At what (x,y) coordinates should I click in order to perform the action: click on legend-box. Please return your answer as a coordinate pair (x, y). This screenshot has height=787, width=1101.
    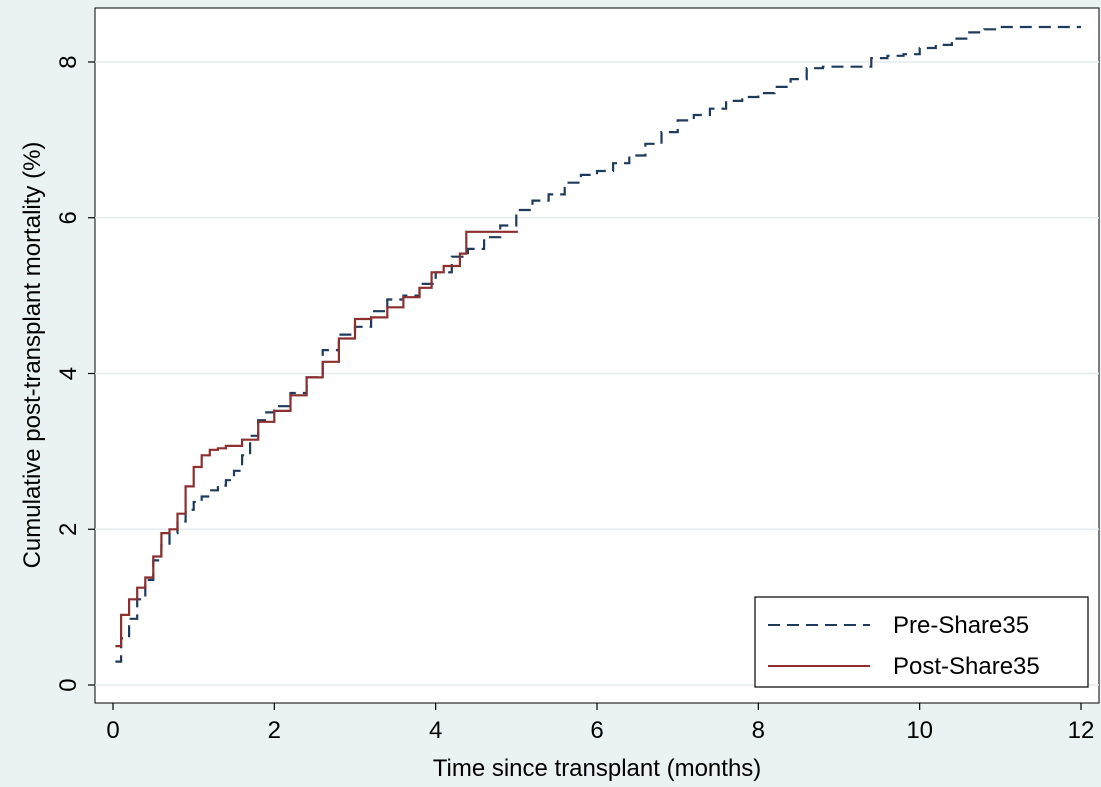
    Looking at the image, I should click on (921, 642).